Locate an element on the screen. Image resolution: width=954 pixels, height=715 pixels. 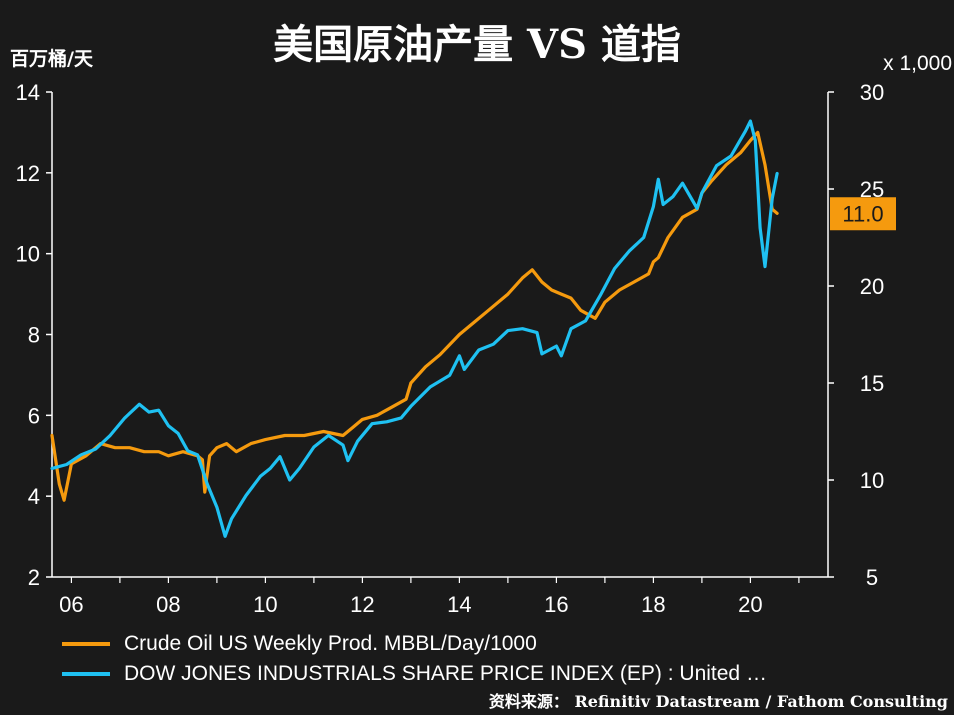
right-axis-unit: x 1,000 is located at coordinates (917, 63).